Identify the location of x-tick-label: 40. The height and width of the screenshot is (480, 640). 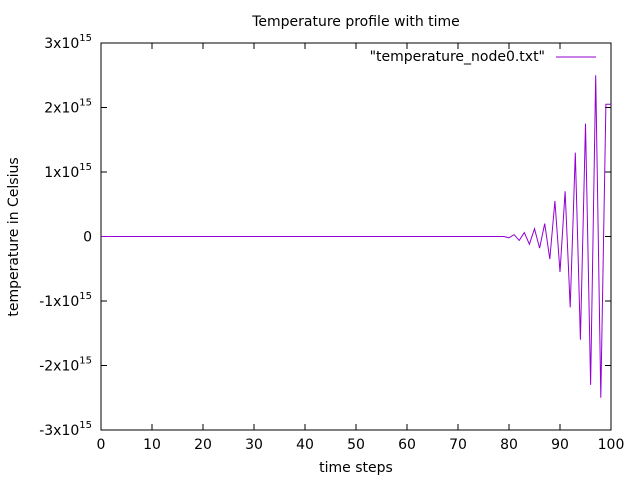
(305, 445).